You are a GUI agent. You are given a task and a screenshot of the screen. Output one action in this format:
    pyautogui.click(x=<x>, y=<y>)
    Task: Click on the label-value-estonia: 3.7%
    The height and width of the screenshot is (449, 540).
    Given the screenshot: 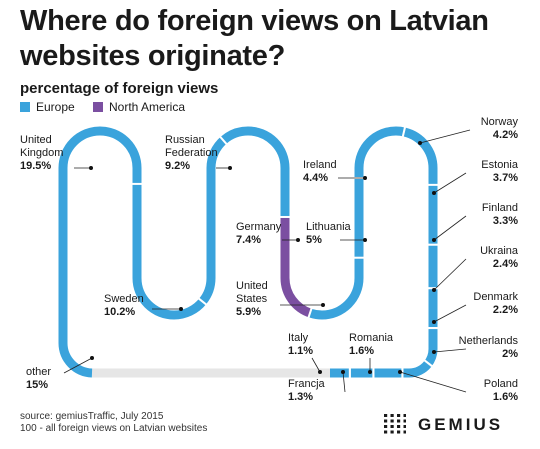 What is the action you would take?
    pyautogui.click(x=505, y=178)
    